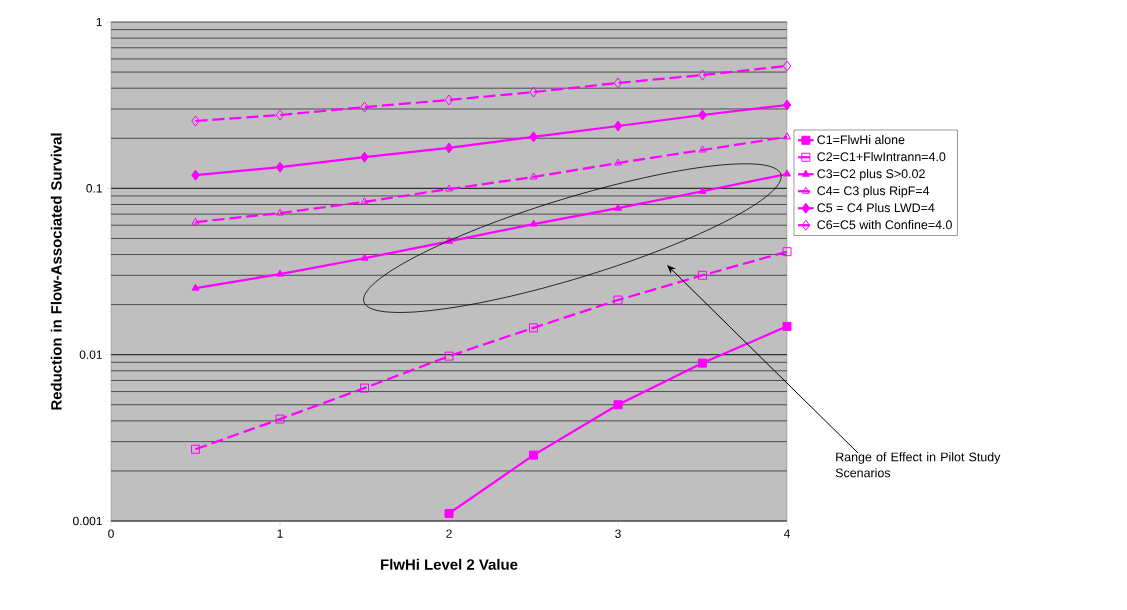 This screenshot has width=1127, height=610. I want to click on x-axis-title: FlwHi Level 2 Value, so click(449, 564).